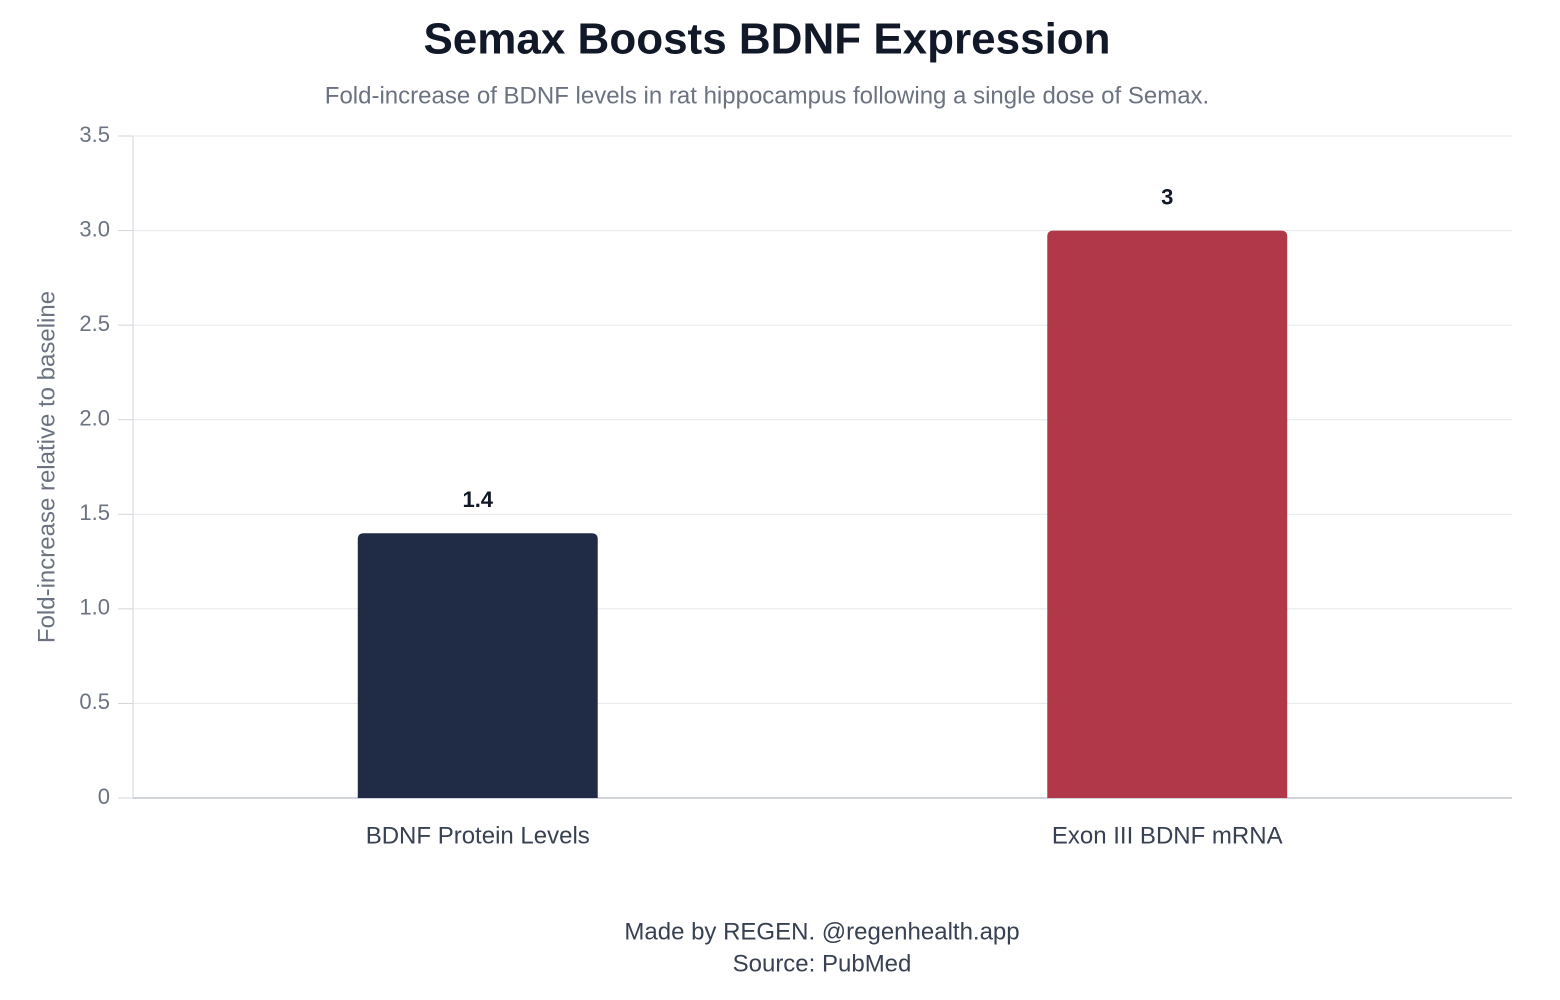 The height and width of the screenshot is (1000, 1560). What do you see at coordinates (822, 963) in the screenshot?
I see `source: Source: PubMed` at bounding box center [822, 963].